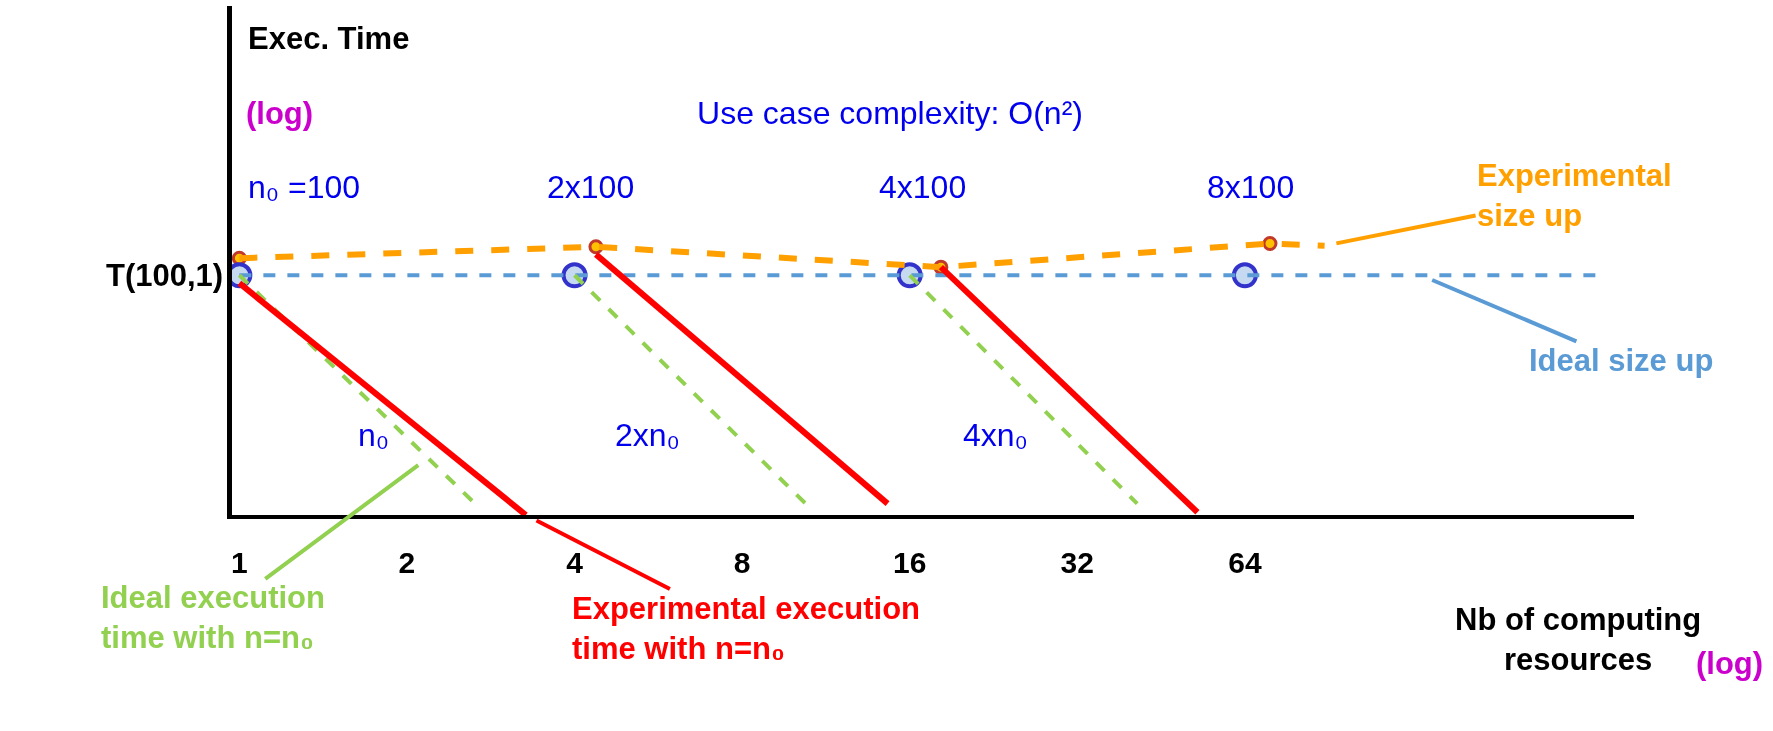 This screenshot has width=1773, height=731. I want to click on text: Experimental size up, so click(1574, 196).